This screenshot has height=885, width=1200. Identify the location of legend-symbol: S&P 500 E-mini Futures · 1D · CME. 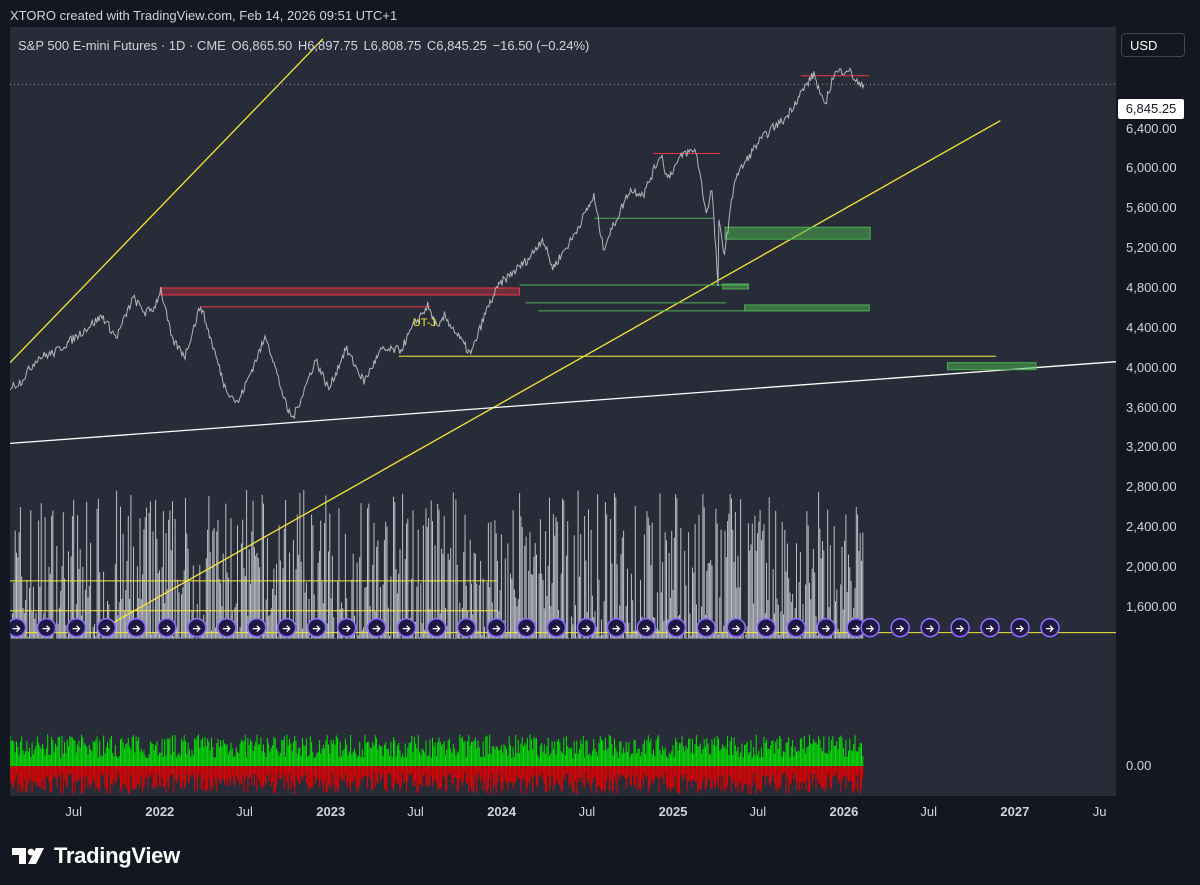
(122, 45).